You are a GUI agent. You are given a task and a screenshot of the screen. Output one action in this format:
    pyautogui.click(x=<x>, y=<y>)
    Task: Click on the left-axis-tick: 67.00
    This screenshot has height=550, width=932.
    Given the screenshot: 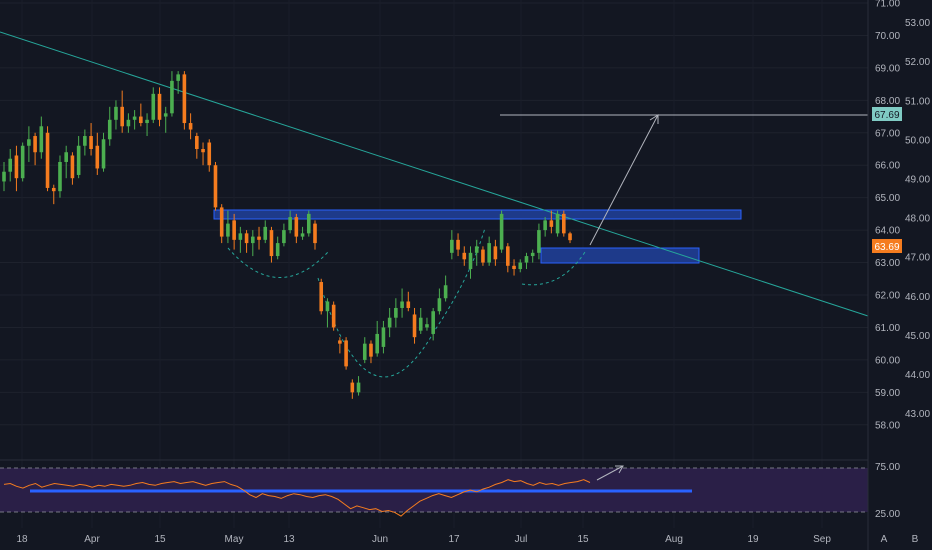 What is the action you would take?
    pyautogui.click(x=887, y=133)
    